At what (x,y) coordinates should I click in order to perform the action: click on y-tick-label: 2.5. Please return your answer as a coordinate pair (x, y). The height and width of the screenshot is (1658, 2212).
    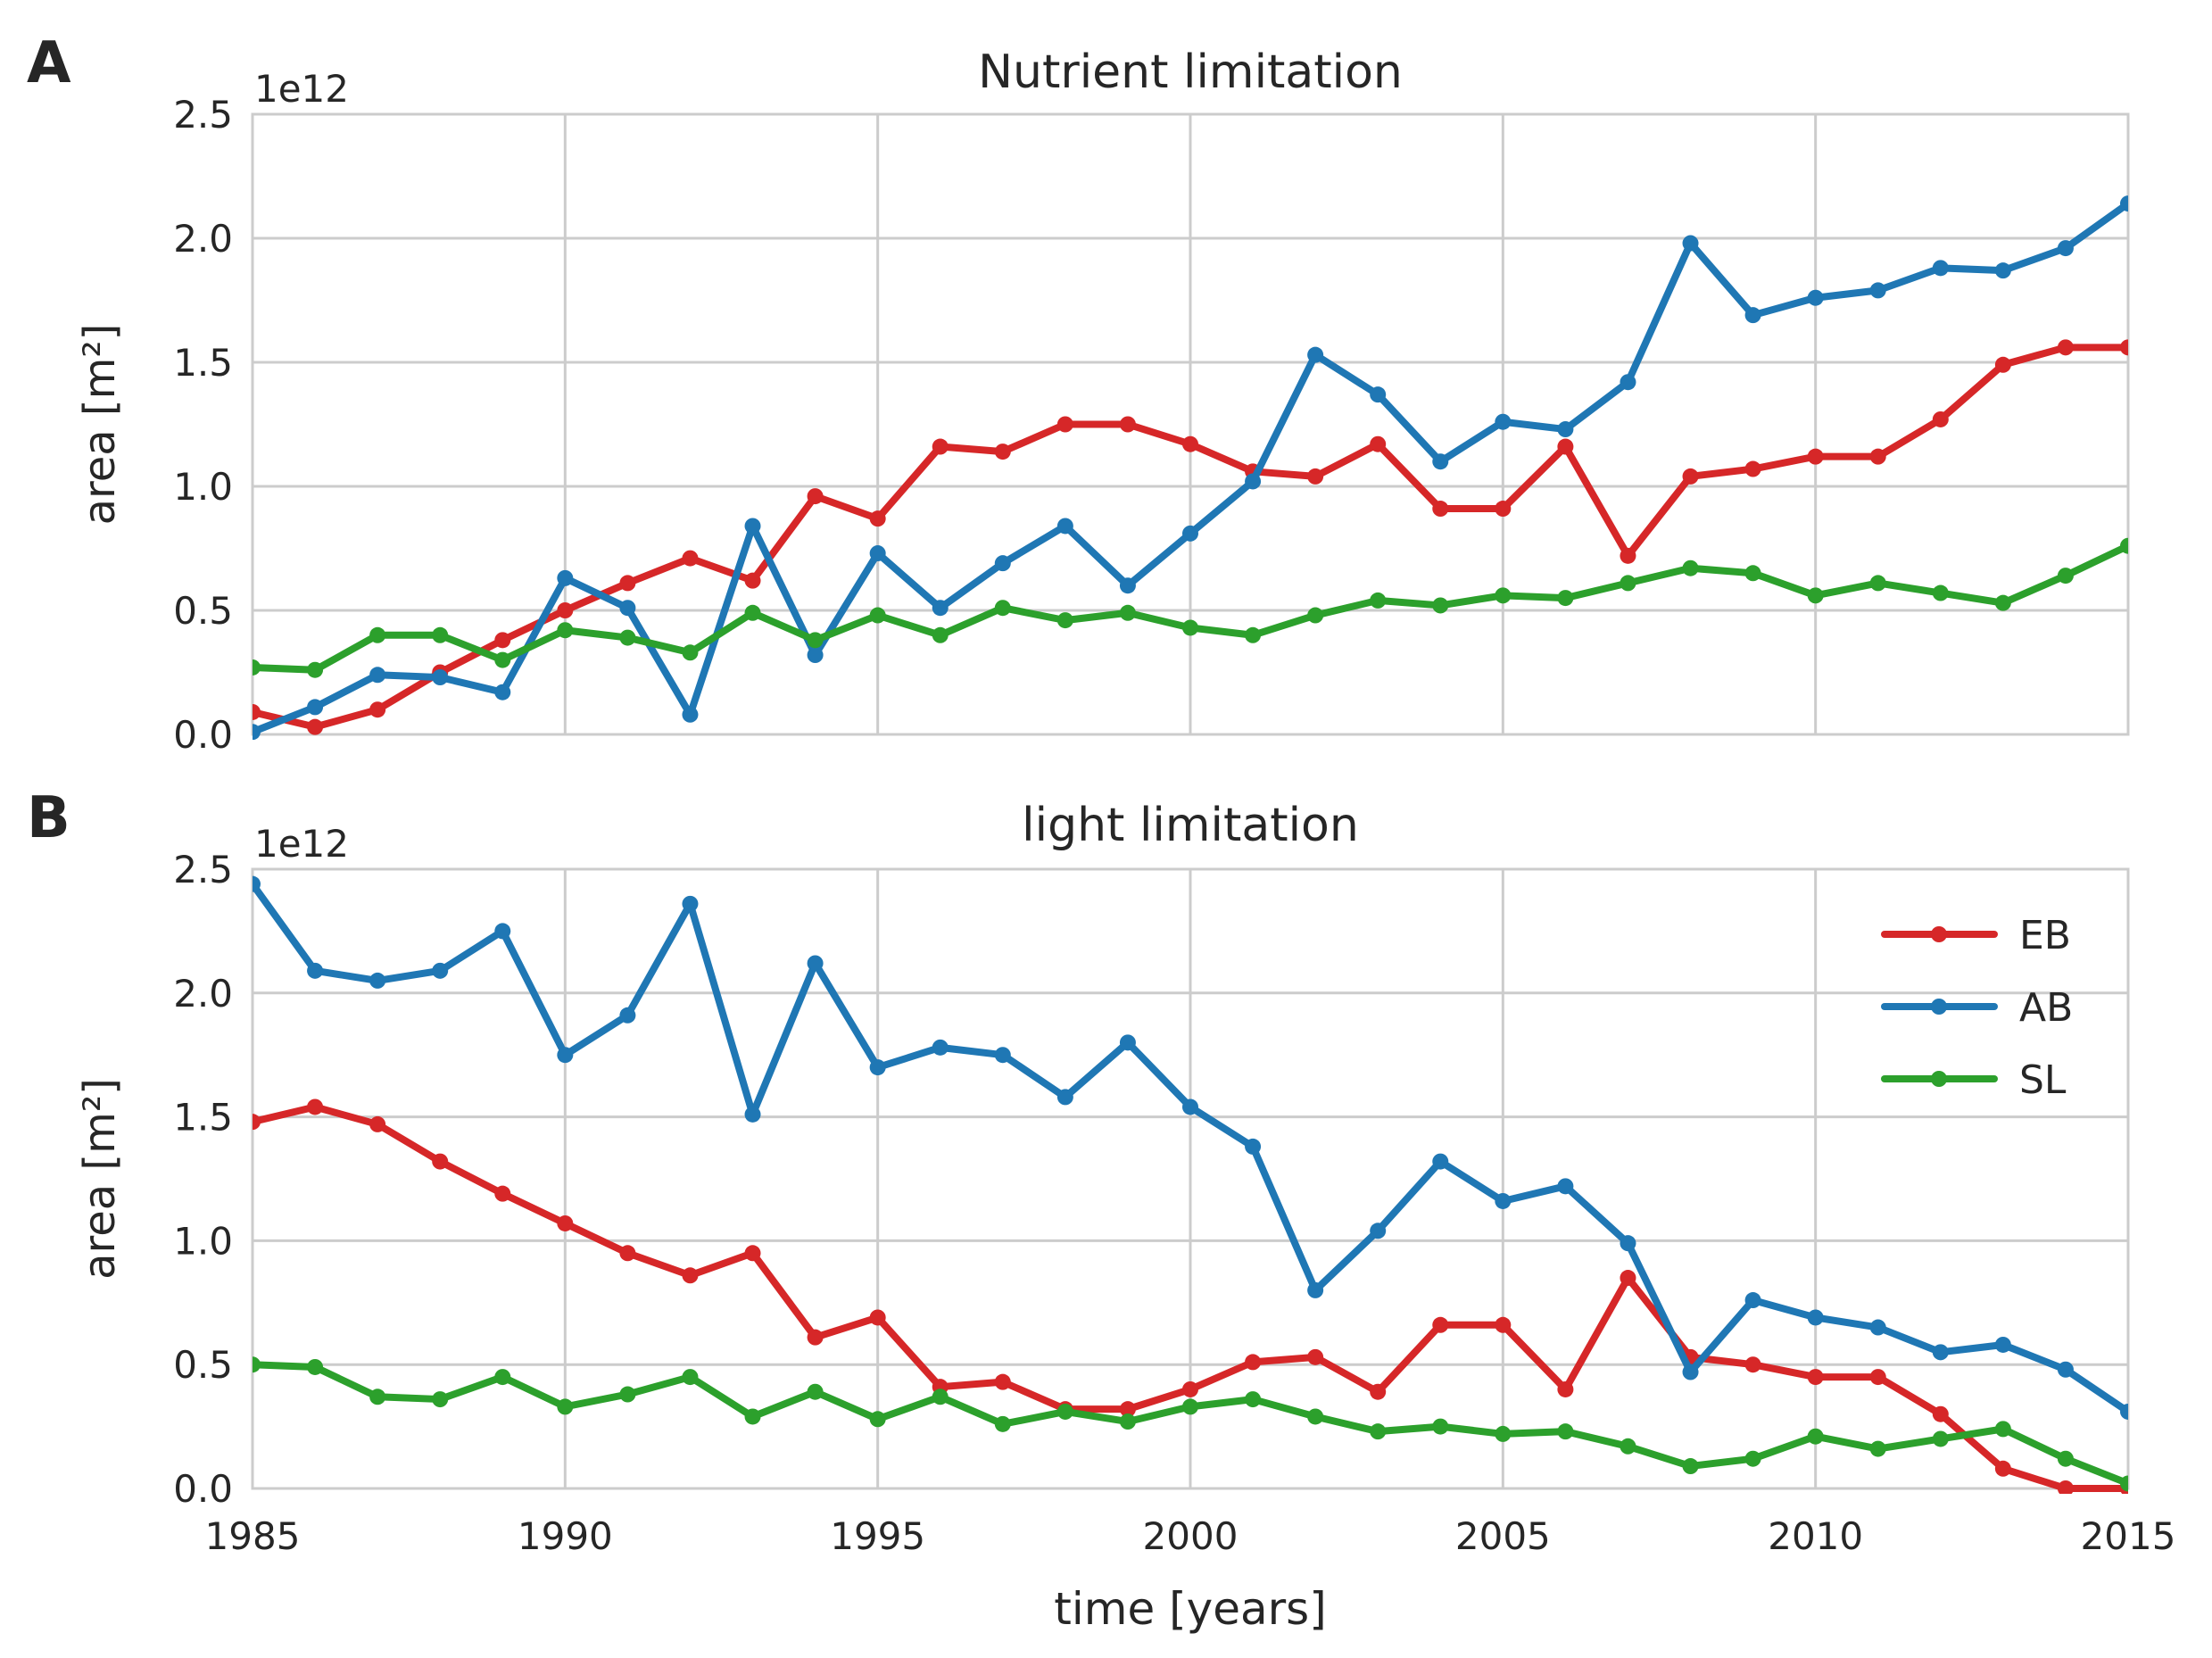
    Looking at the image, I should click on (203, 115).